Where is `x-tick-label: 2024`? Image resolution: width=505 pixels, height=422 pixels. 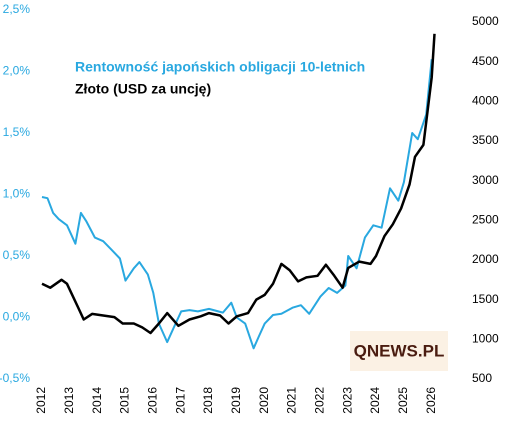 x-tick-label: 2024 is located at coordinates (375, 400).